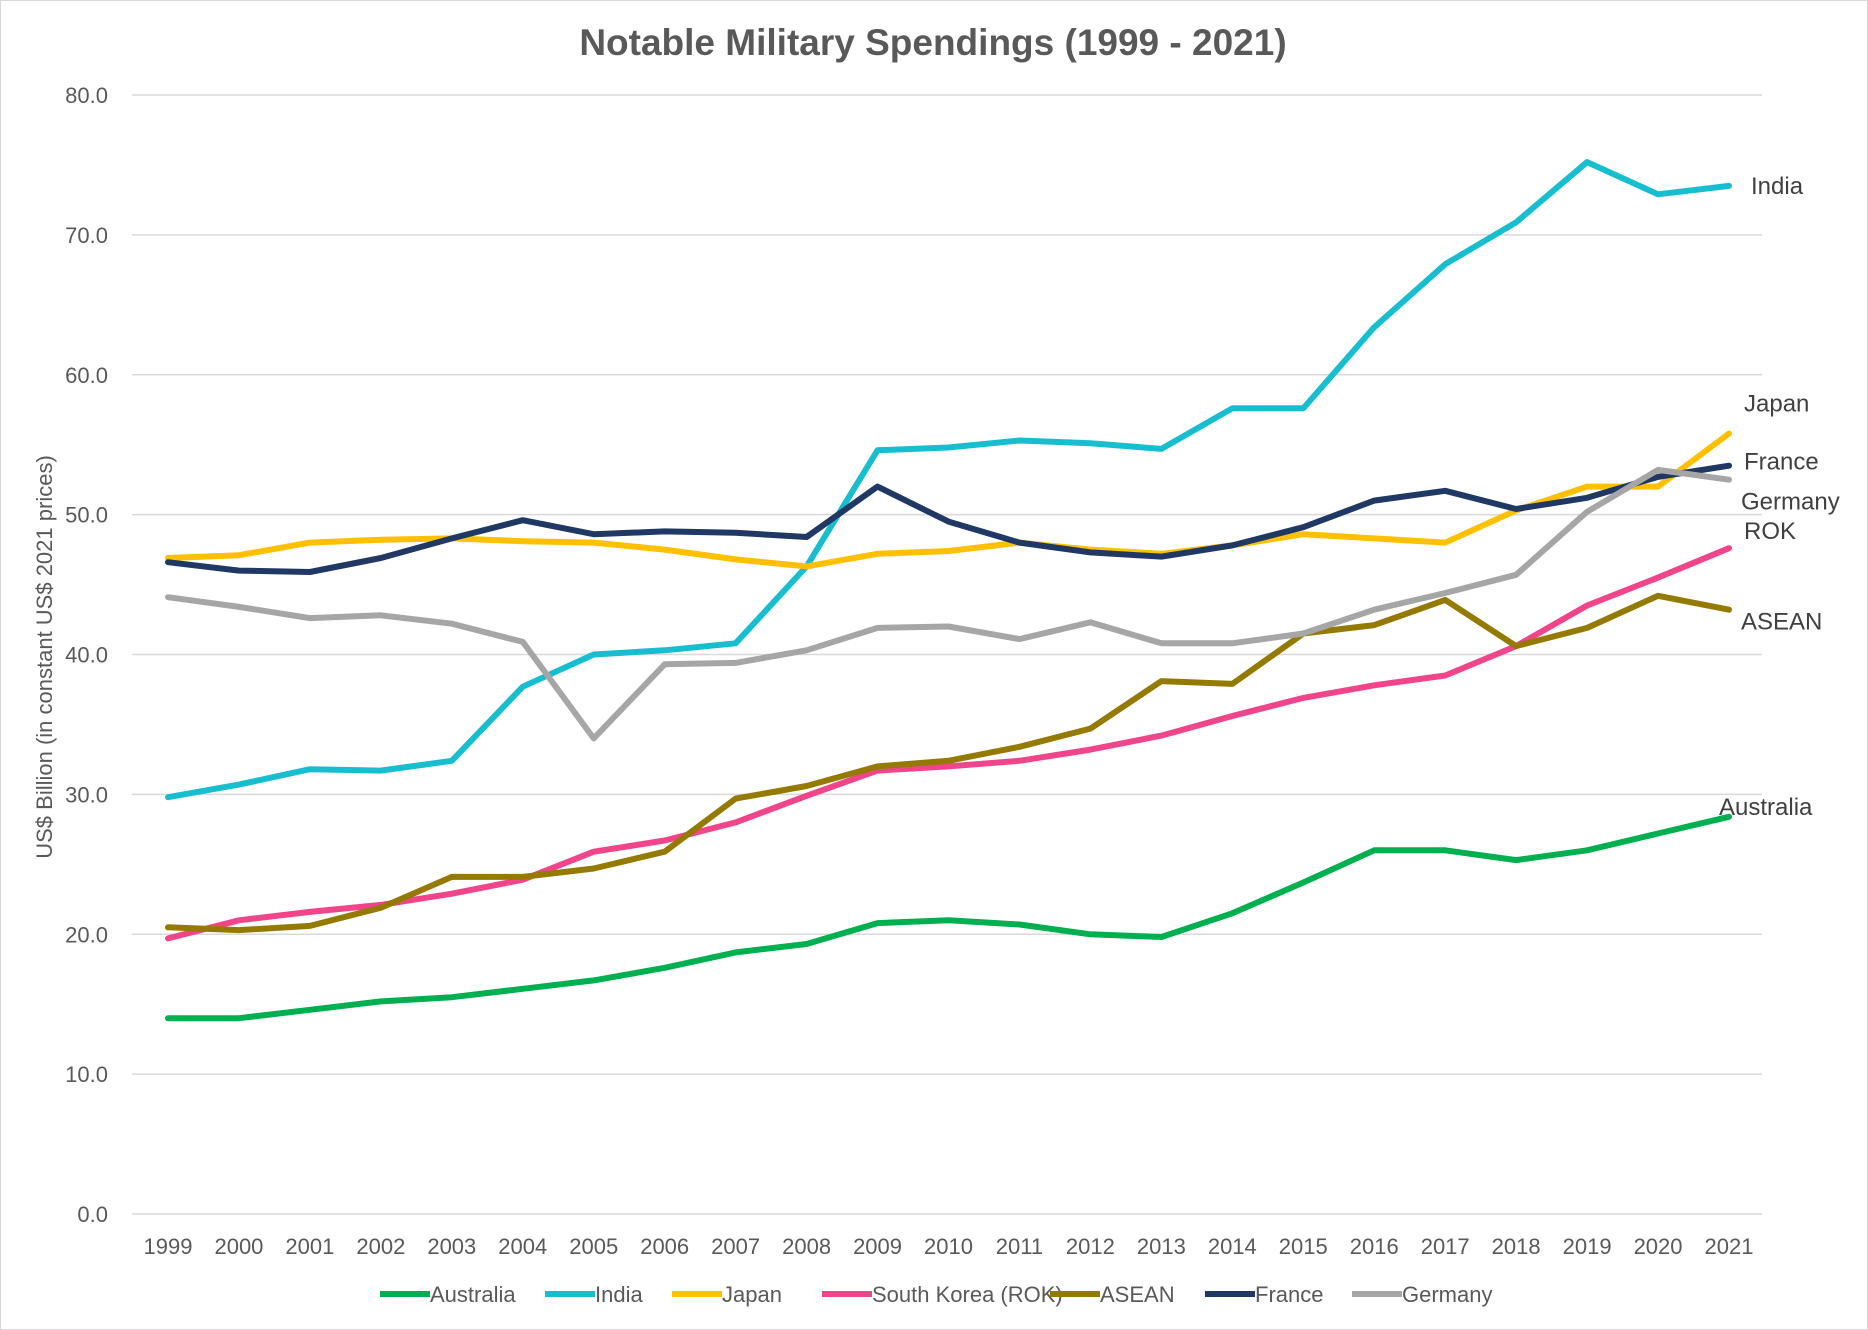 The width and height of the screenshot is (1868, 1330). I want to click on end-label-france: France, so click(1781, 462).